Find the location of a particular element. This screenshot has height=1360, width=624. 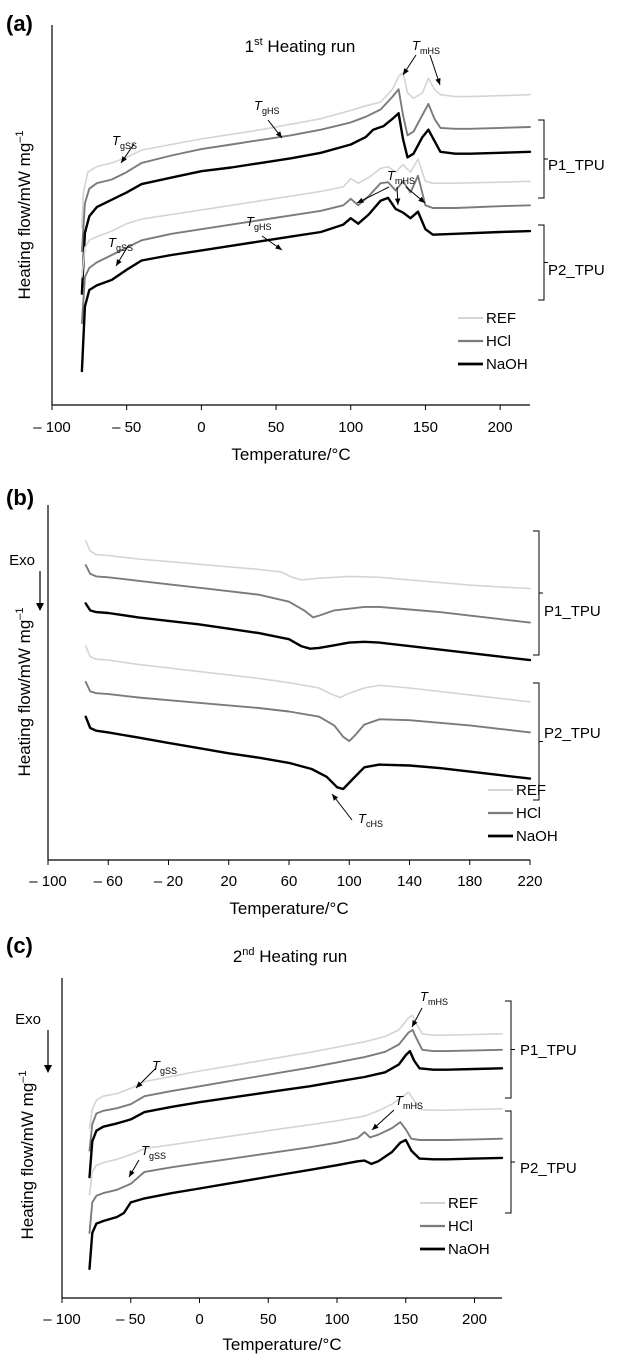

x-tick-label: – 20 is located at coordinates (168, 881).